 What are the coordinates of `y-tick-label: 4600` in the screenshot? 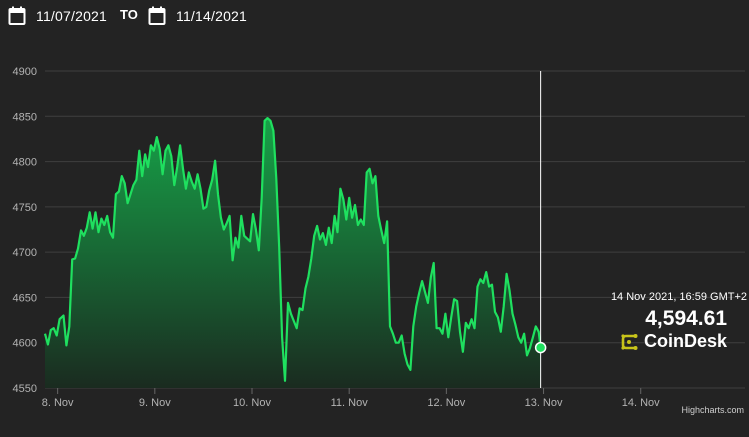 It's located at (25, 344).